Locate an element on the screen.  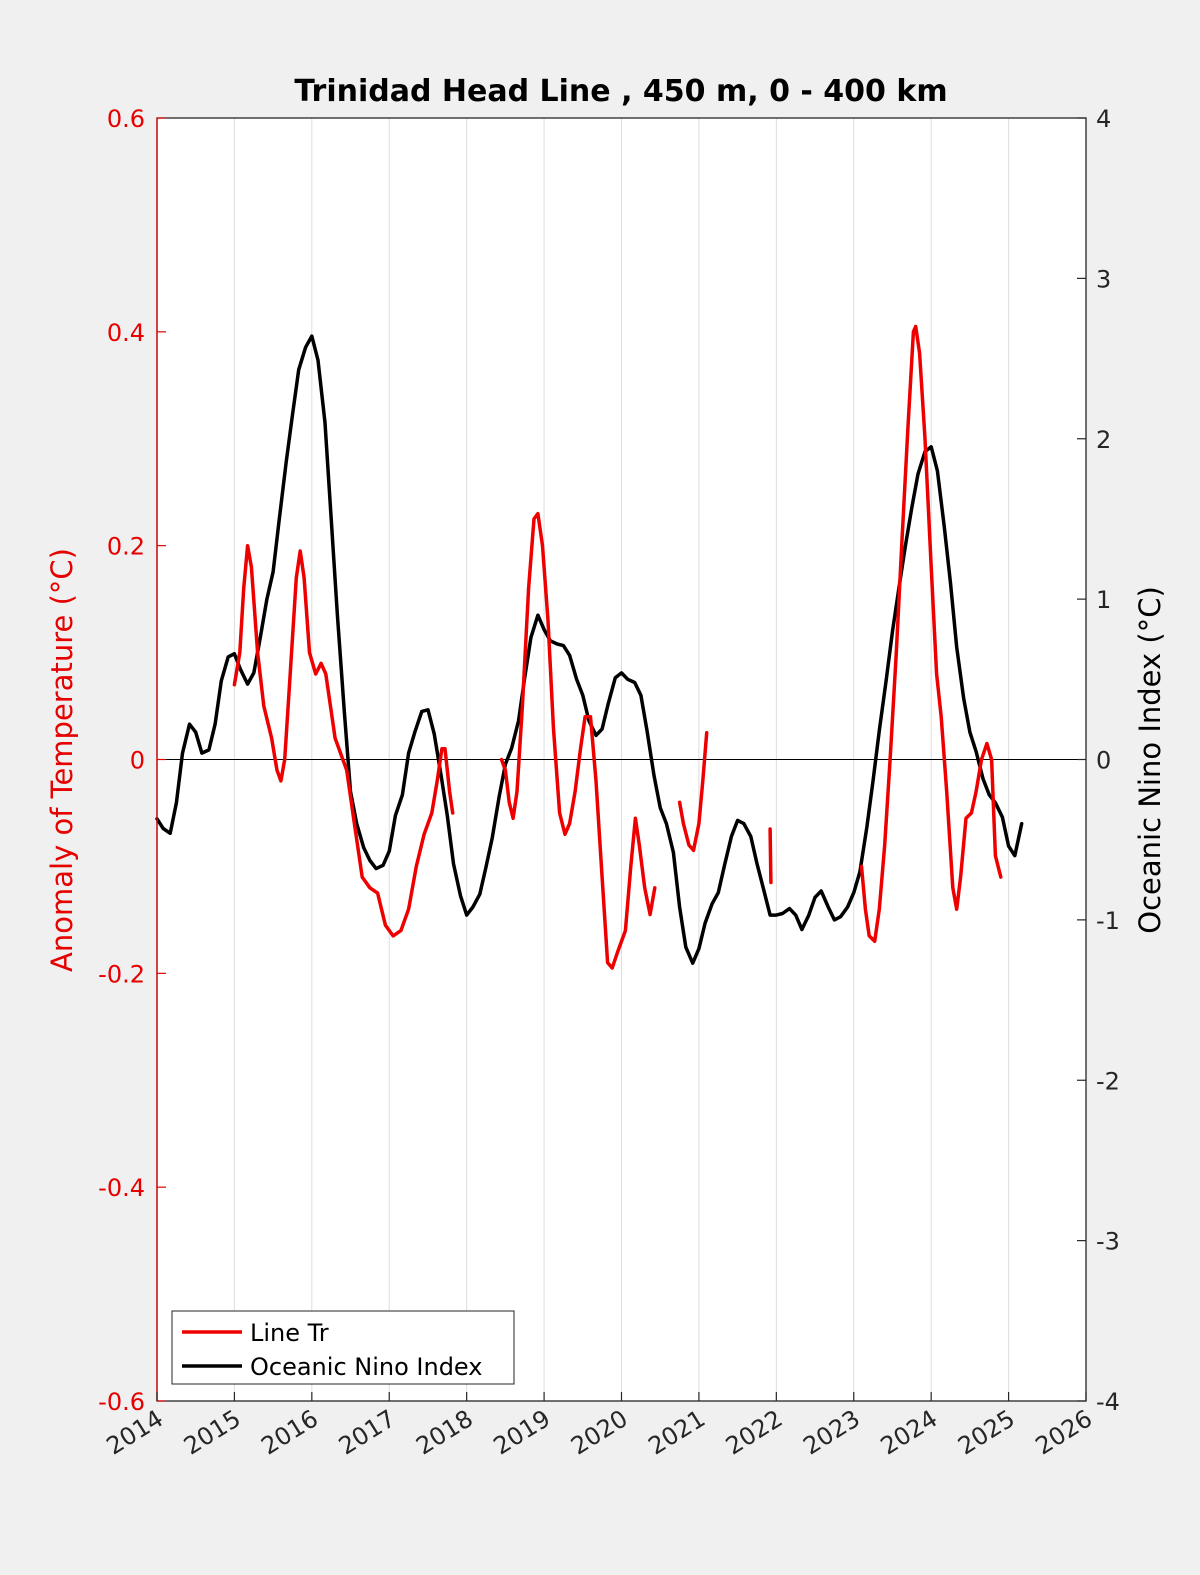
right-axis: -4 -3 -2 -1 0 1 2 3 4 is located at coordinates (1098, 760).